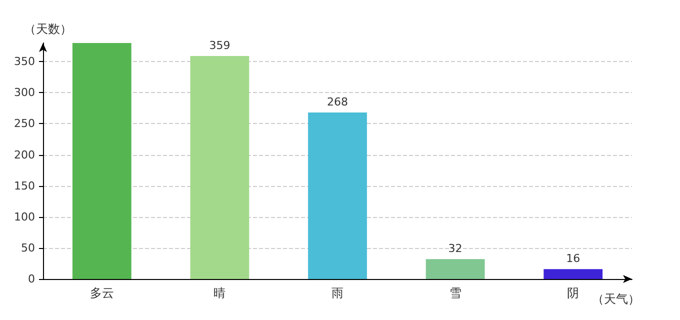 Image resolution: width=680 pixels, height=320 pixels. What do you see at coordinates (337, 102) in the screenshot?
I see `data-label: 268` at bounding box center [337, 102].